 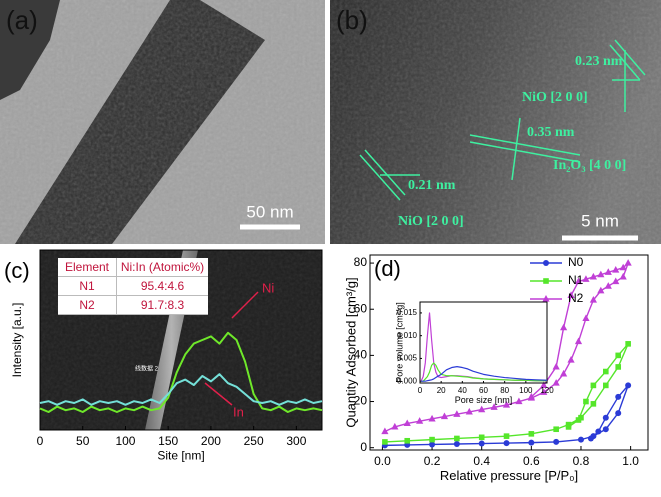 What do you see at coordinates (361, 355) in the screenshot?
I see `y-tick-label: 40` at bounding box center [361, 355].